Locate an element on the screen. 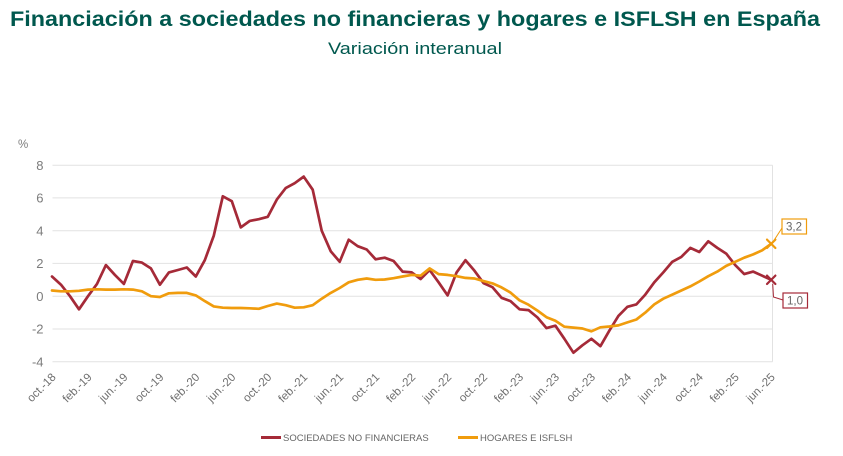  svg-text: 6 is located at coordinates (39, 198).